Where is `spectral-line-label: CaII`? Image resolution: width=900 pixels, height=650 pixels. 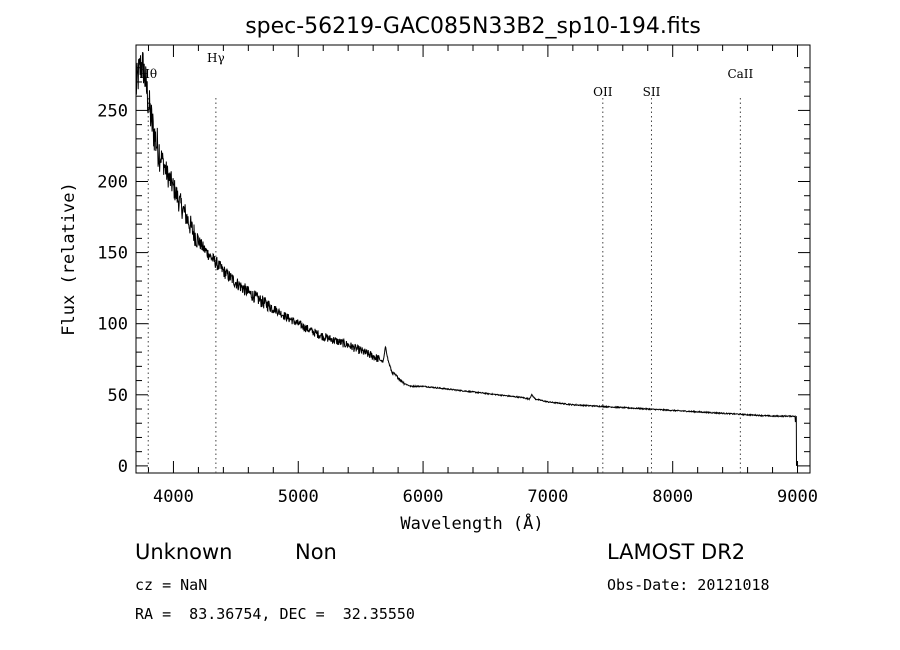 spectral-line-label: CaII is located at coordinates (740, 74).